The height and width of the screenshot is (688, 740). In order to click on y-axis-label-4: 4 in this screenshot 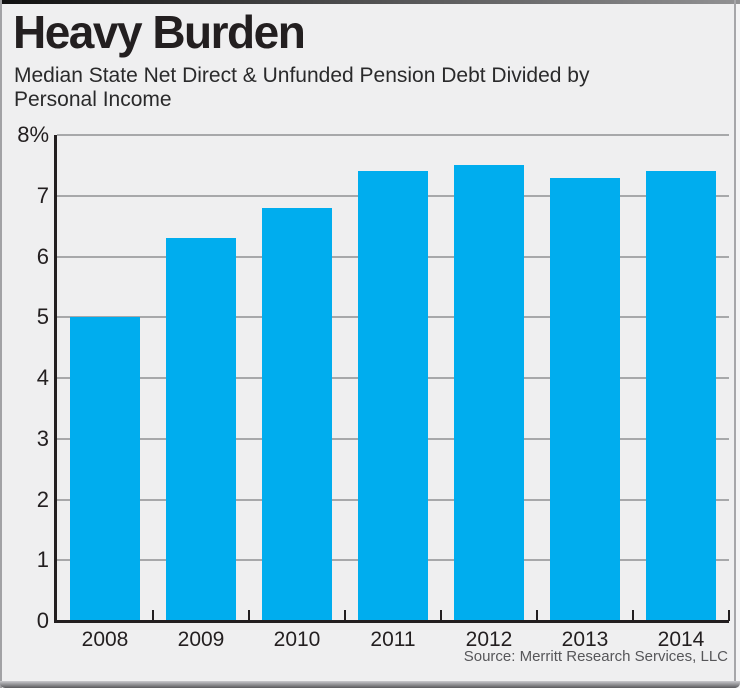, I will do `click(42, 377)`.